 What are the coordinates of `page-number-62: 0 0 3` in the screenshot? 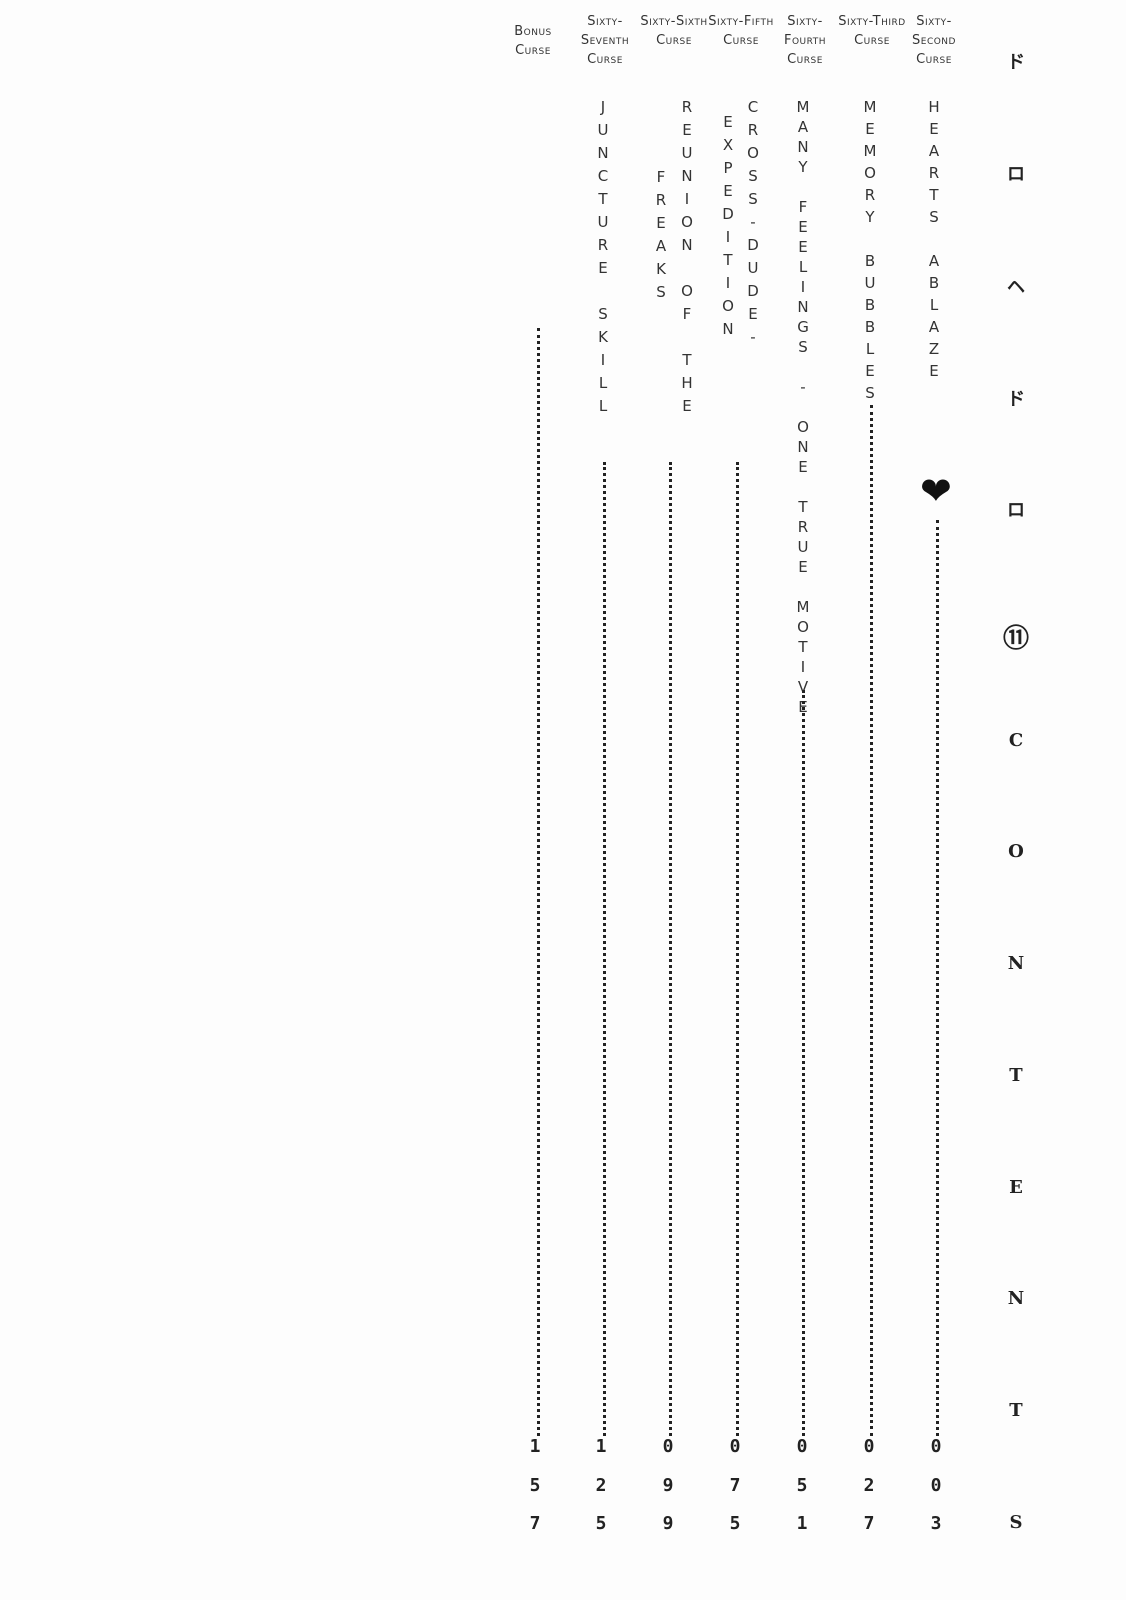 It's located at (936, 1485).